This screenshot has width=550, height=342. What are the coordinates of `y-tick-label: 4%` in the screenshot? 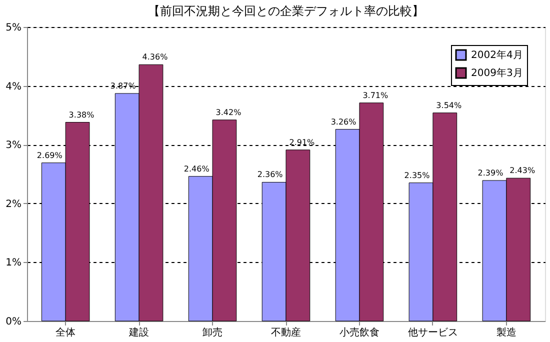 It's located at (14, 86).